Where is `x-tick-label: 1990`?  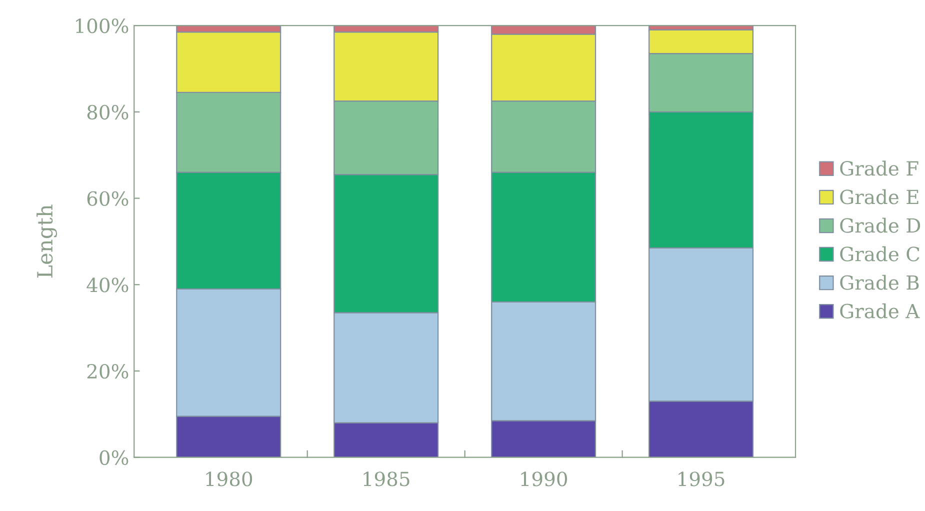
x-tick-label: 1990 is located at coordinates (544, 479).